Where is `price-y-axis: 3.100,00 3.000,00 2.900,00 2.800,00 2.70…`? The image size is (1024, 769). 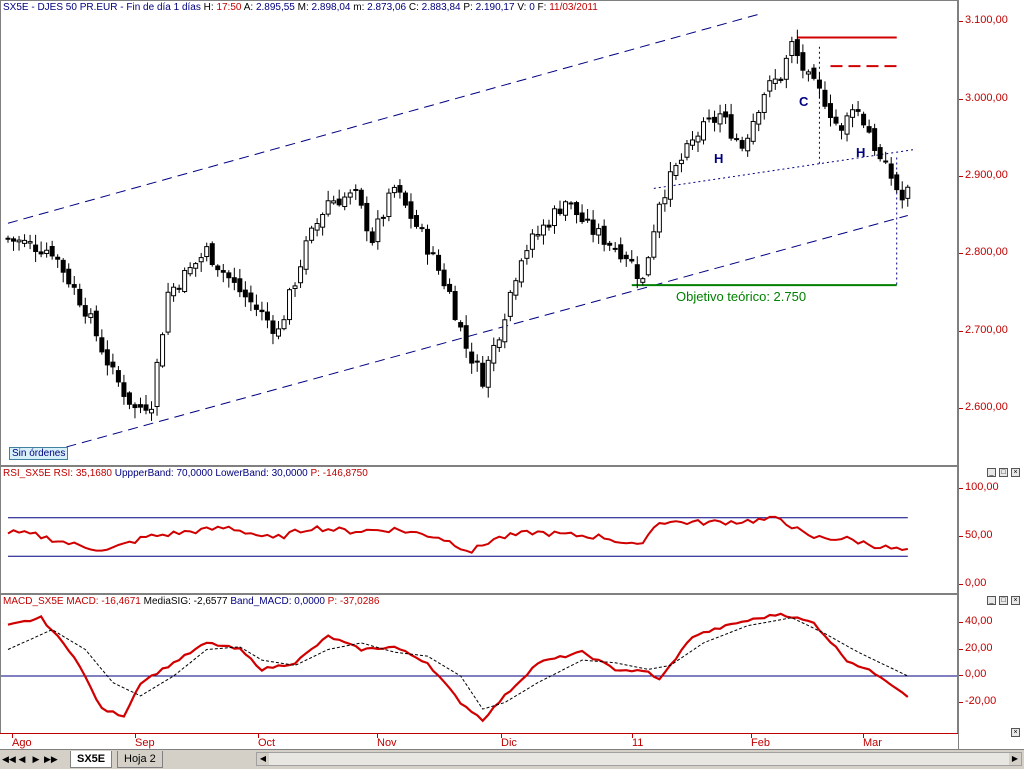 price-y-axis: 3.100,00 3.000,00 2.900,00 2.800,00 2.70… is located at coordinates (991, 233).